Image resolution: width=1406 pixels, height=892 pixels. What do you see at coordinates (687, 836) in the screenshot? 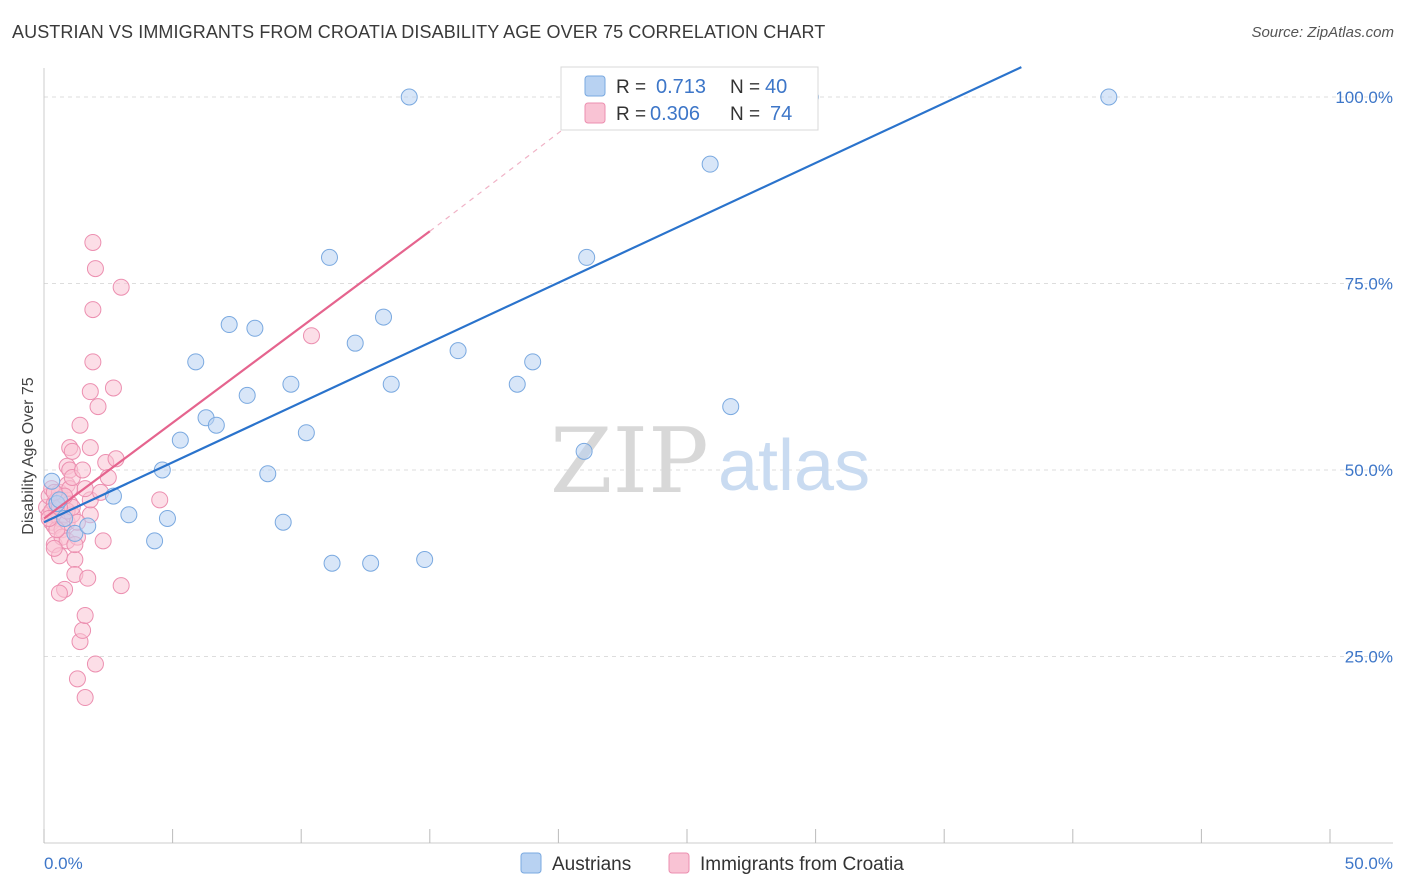
I see `x-ticks` at bounding box center [687, 836].